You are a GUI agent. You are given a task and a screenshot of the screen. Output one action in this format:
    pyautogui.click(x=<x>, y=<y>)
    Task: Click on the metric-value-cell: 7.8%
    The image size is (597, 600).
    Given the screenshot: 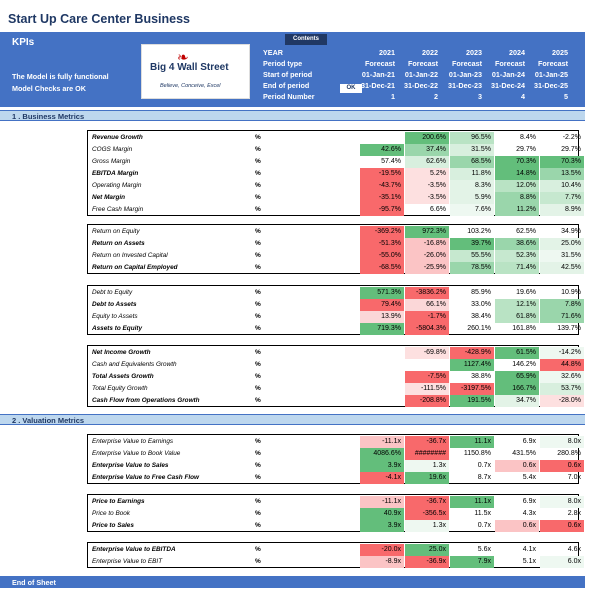 What is the action you would take?
    pyautogui.click(x=562, y=305)
    